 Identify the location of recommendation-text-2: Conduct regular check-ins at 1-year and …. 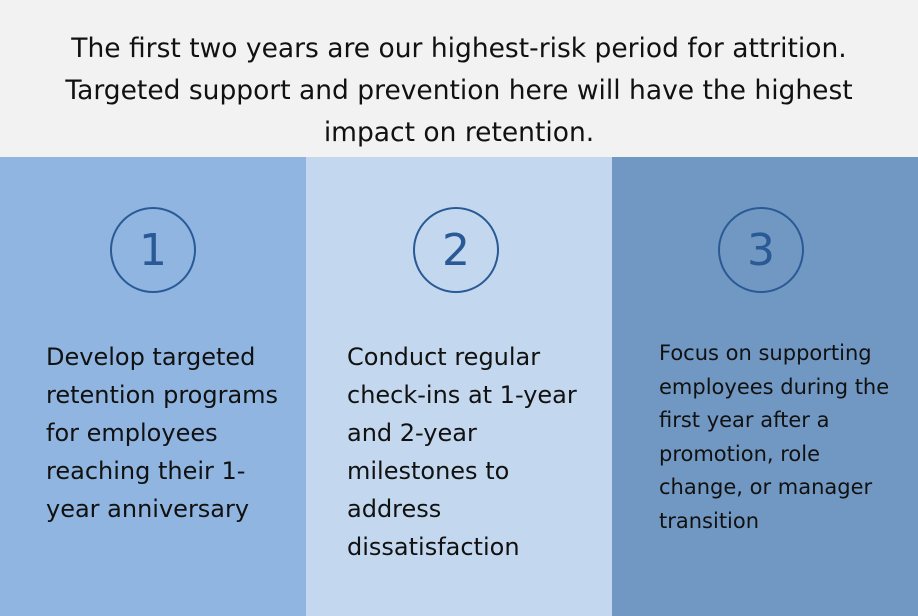
(462, 452).